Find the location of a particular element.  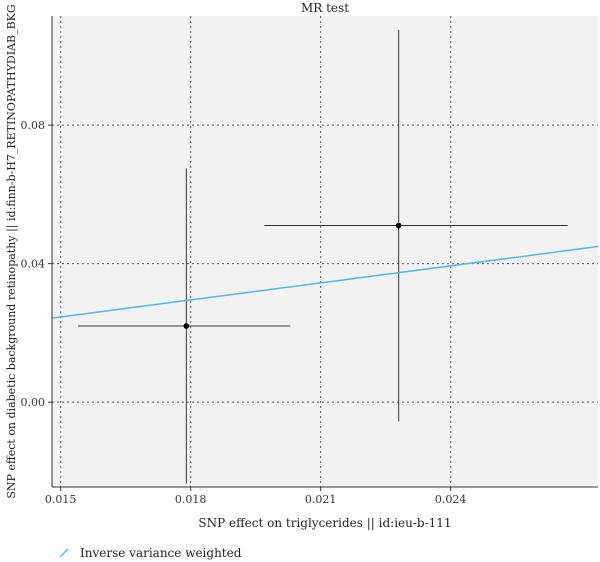

x-tick-label-3: 0.024 is located at coordinates (451, 499).